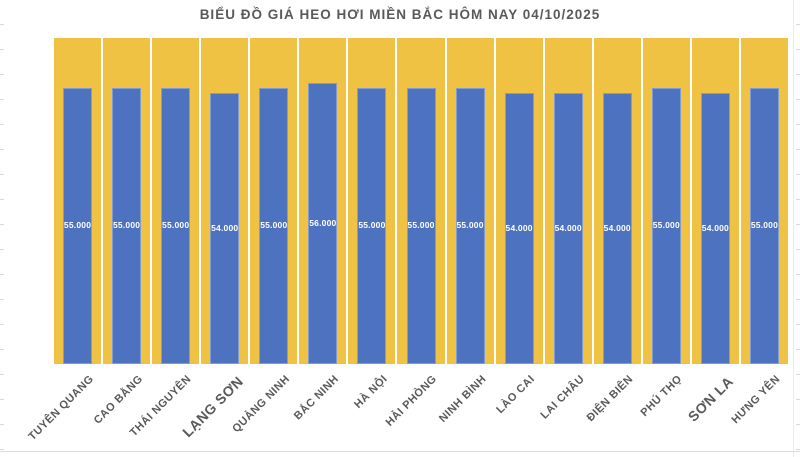 The width and height of the screenshot is (800, 457). What do you see at coordinates (400, 451) in the screenshot?
I see `worksheet-row-line-bottom` at bounding box center [400, 451].